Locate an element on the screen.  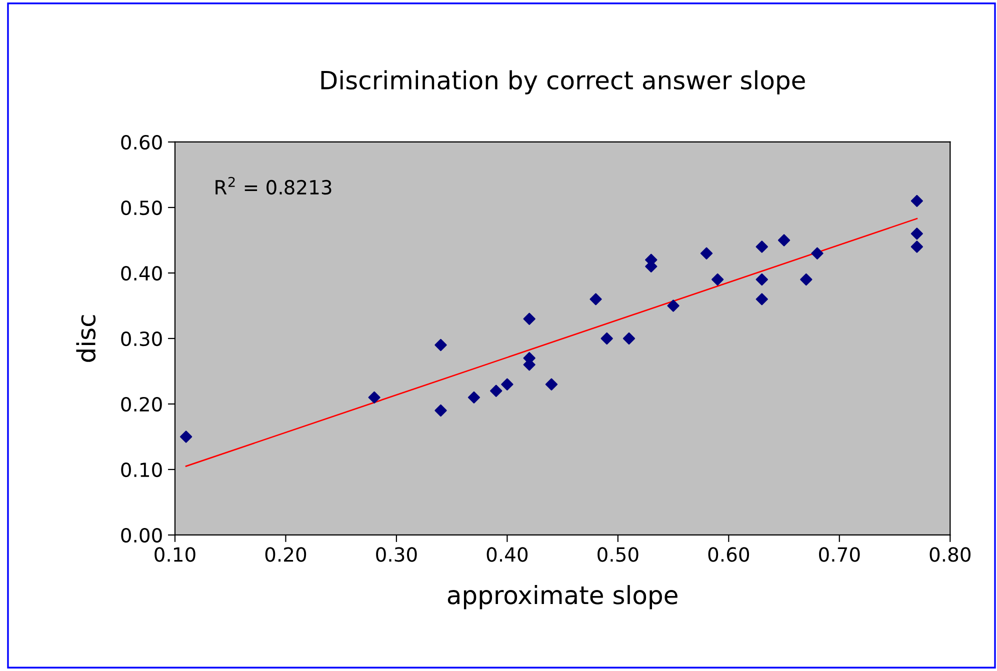
chart-title: Discrimination by correct answer slope is located at coordinates (563, 82).